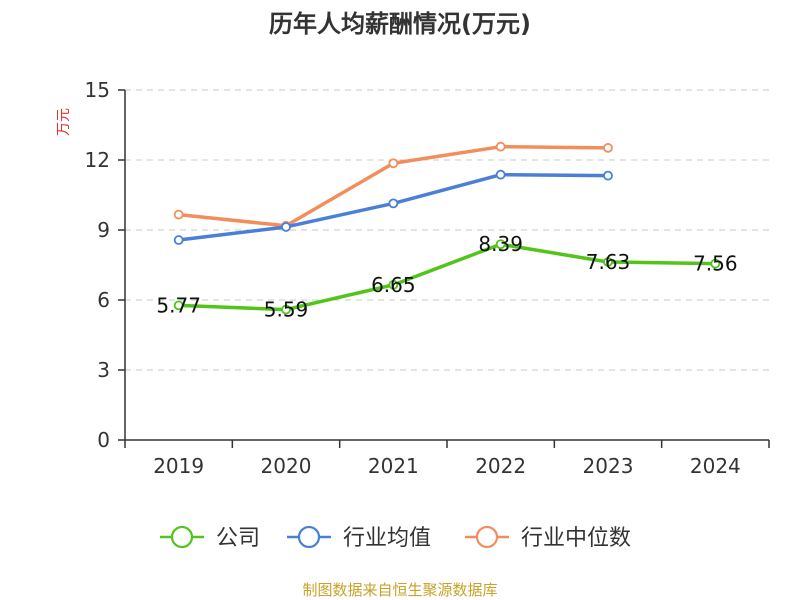 Image resolution: width=800 pixels, height=600 pixels. I want to click on x-tick-label-2022: 2022, so click(500, 466).